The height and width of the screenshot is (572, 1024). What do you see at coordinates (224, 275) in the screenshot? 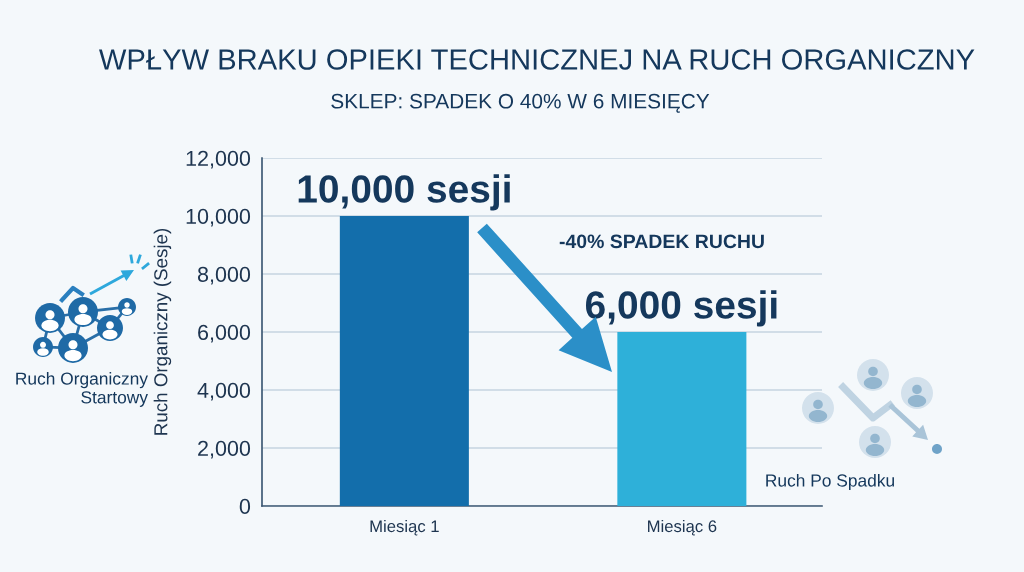
I see `y-tick-label: 8,000` at bounding box center [224, 275].